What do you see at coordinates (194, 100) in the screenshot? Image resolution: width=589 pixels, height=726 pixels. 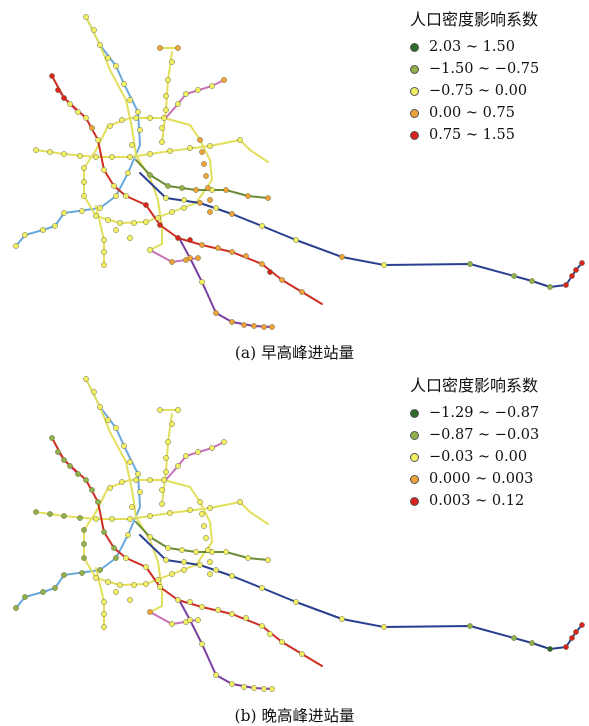 I see `metro-line-magenta` at bounding box center [194, 100].